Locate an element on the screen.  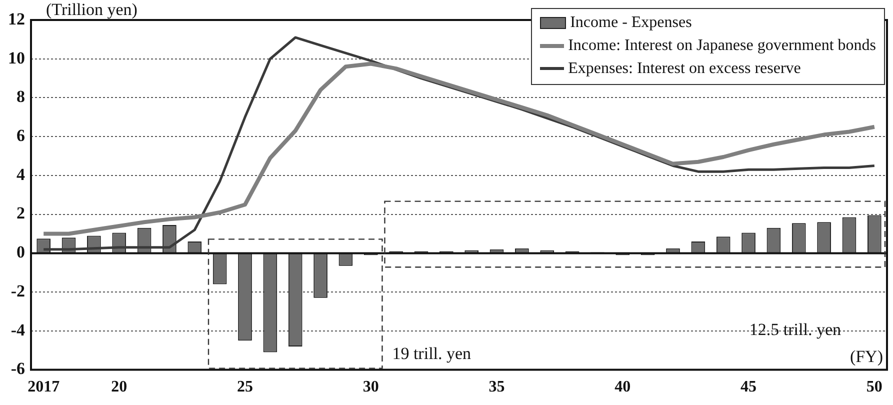
y-tick-label: 8 is located at coordinates (20, 96).